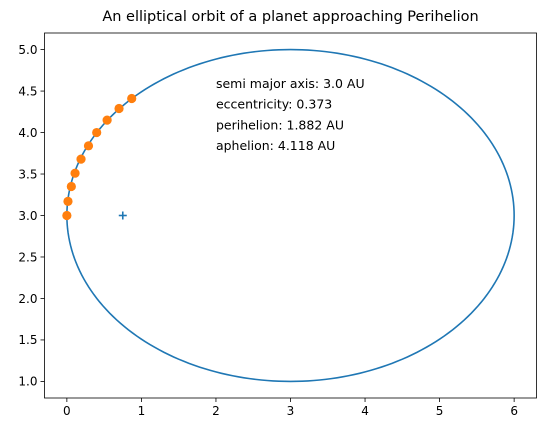 This screenshot has width=544, height=431. What do you see at coordinates (99, 157) in the screenshot?
I see `planet-points` at bounding box center [99, 157].